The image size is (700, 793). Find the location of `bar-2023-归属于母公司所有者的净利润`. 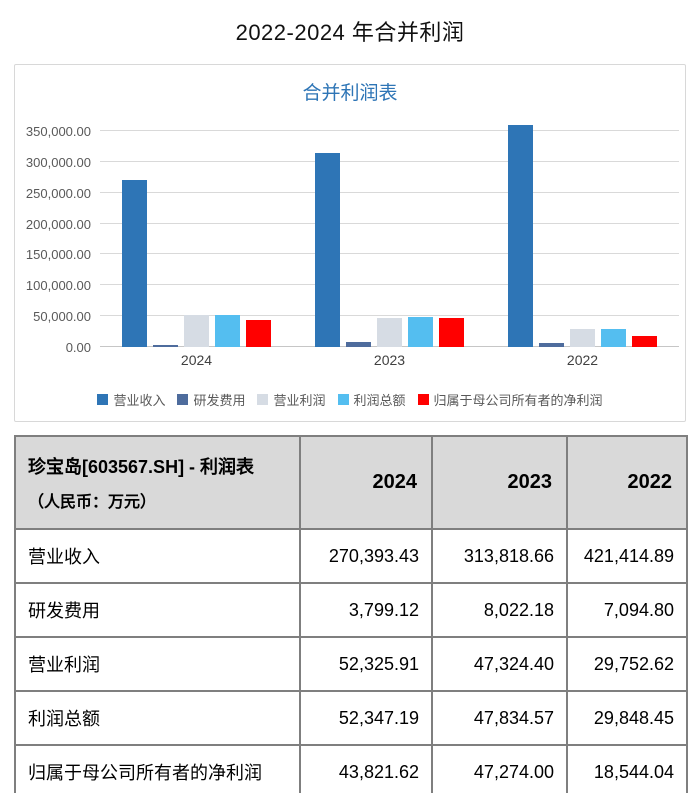

bar-2023-归属于母公司所有者的净利润 is located at coordinates (451, 332).